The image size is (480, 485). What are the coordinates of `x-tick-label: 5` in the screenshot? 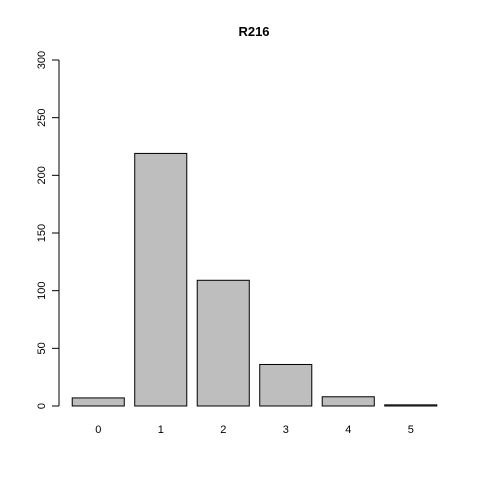 It's located at (411, 430).